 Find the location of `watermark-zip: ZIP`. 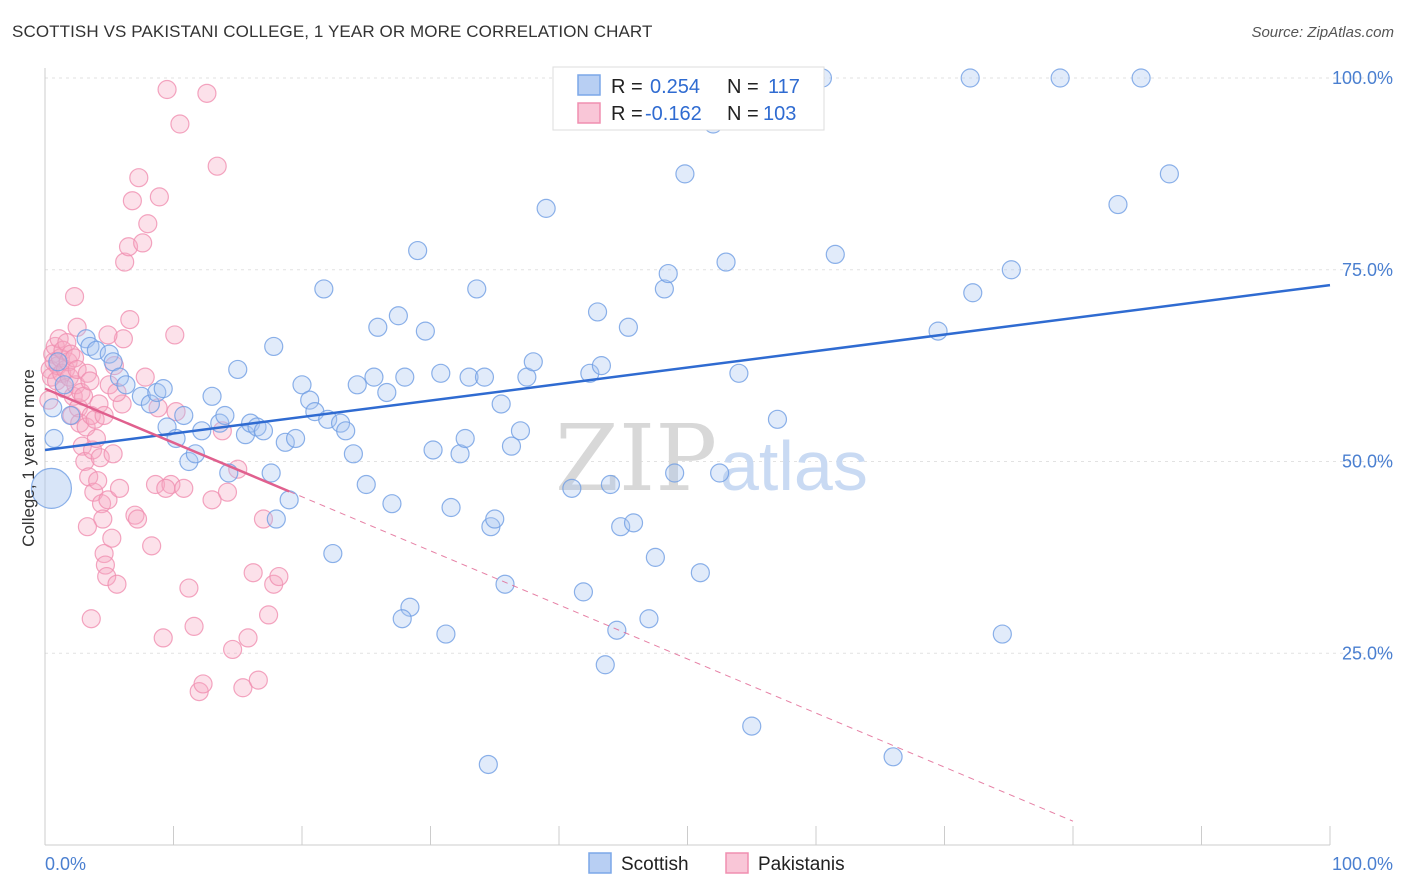

watermark-zip: ZIP is located at coordinates (636, 458).